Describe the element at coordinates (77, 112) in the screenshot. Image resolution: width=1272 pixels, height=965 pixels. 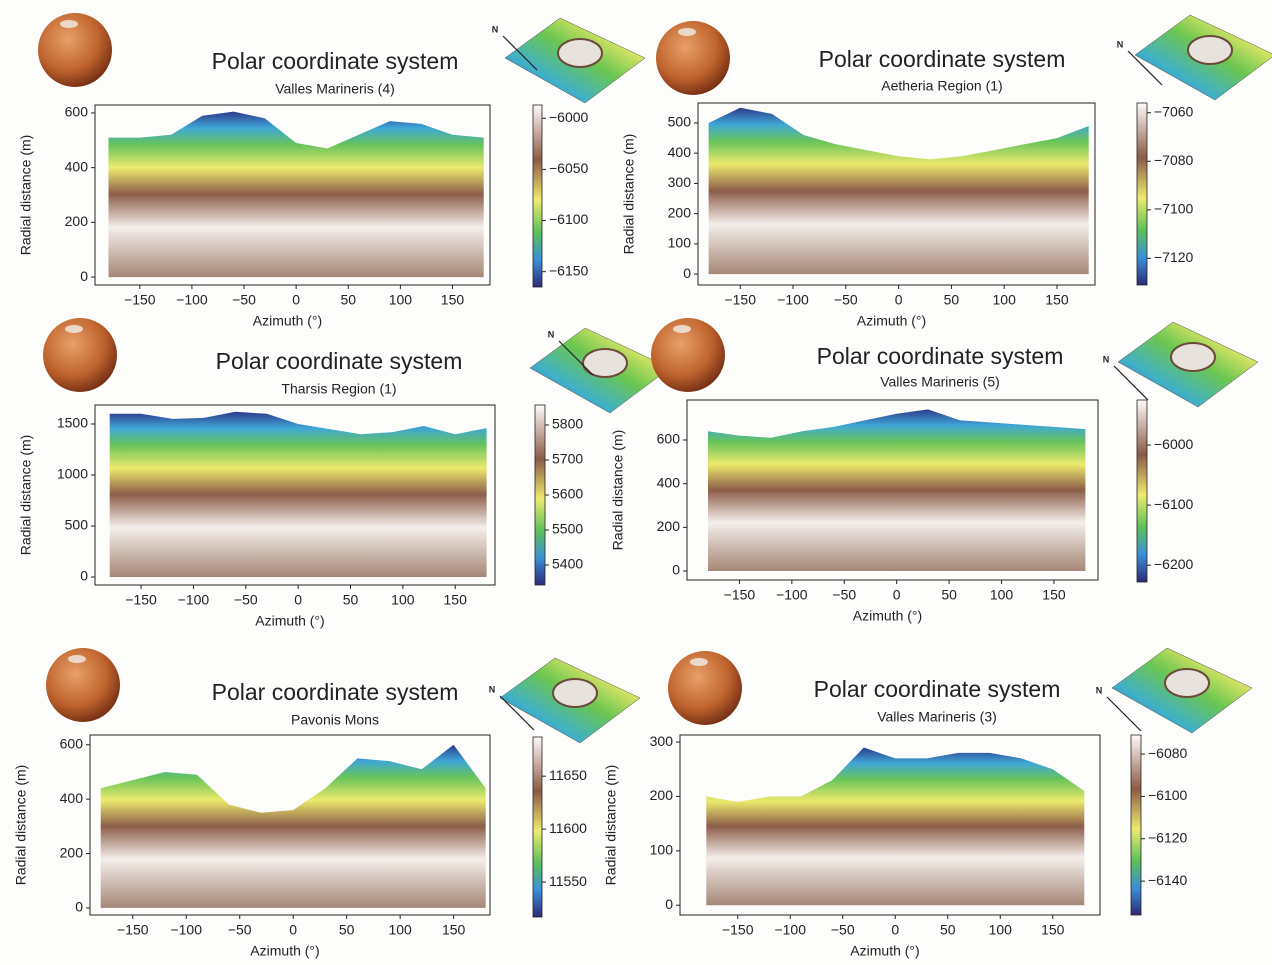
I see `y-tick-label: 600` at that location.